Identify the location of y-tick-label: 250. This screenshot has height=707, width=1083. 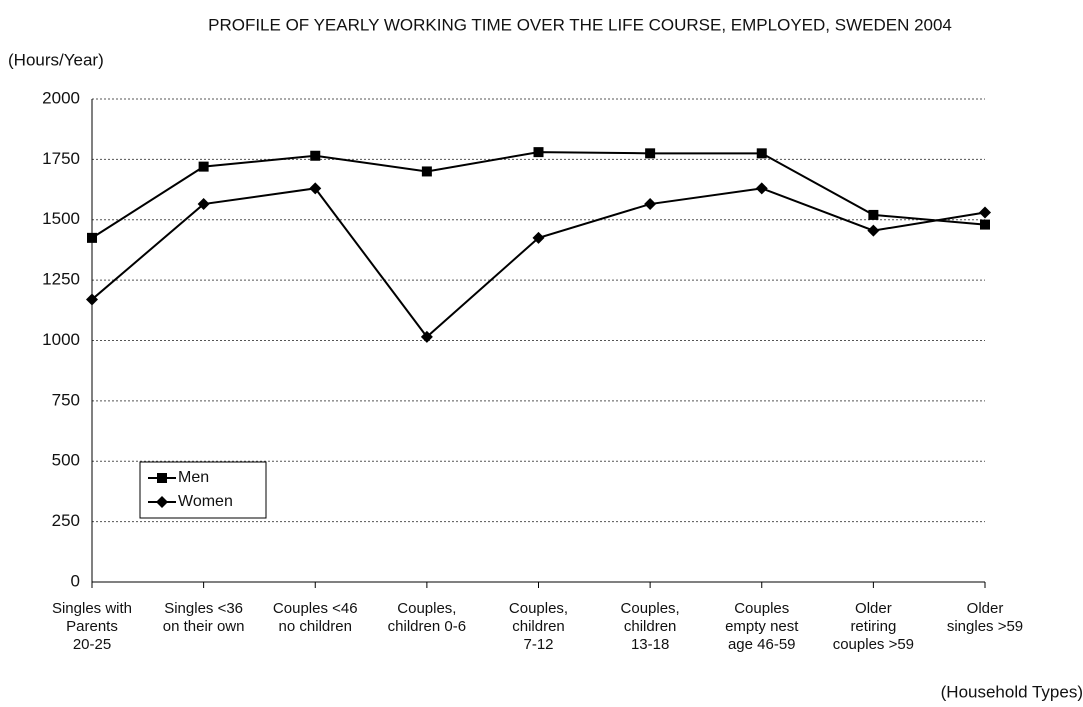
(66, 520).